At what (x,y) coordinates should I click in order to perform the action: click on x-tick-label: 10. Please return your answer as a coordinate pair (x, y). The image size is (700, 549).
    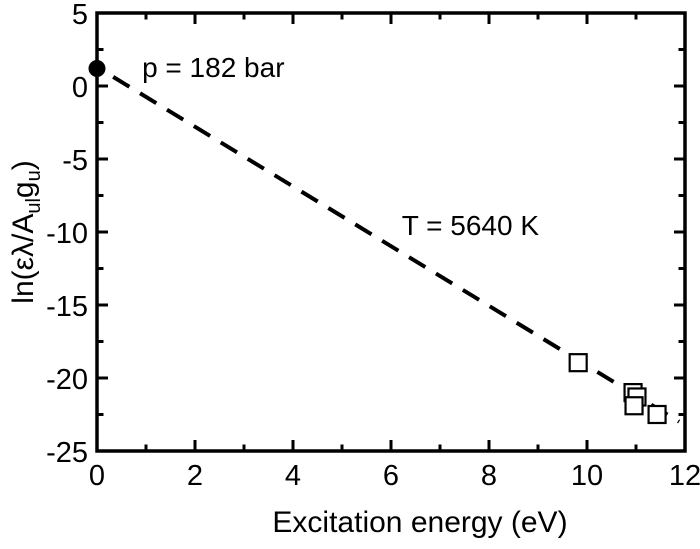
    Looking at the image, I should click on (587, 476).